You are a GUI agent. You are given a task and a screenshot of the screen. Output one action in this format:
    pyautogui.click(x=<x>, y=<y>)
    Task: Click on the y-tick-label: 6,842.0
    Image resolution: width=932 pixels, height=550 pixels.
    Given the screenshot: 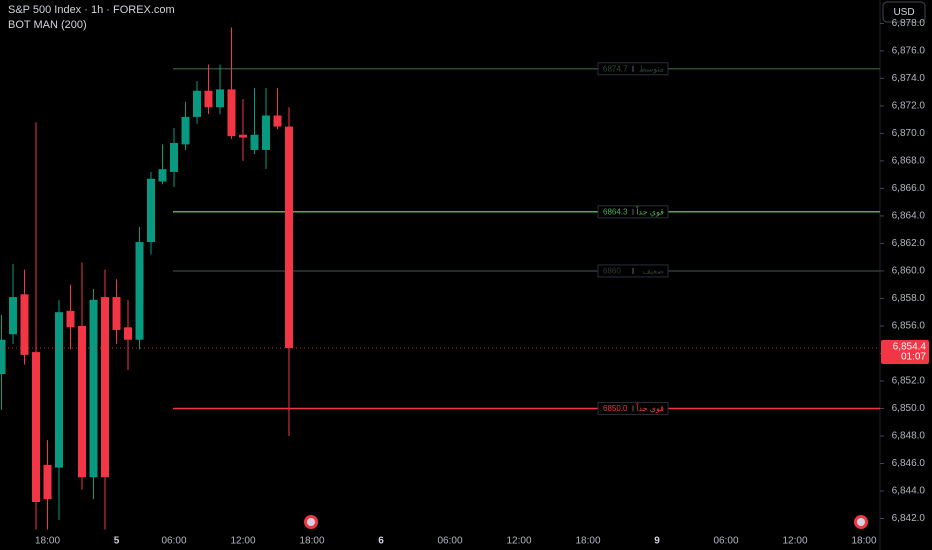 What is the action you would take?
    pyautogui.click(x=909, y=518)
    